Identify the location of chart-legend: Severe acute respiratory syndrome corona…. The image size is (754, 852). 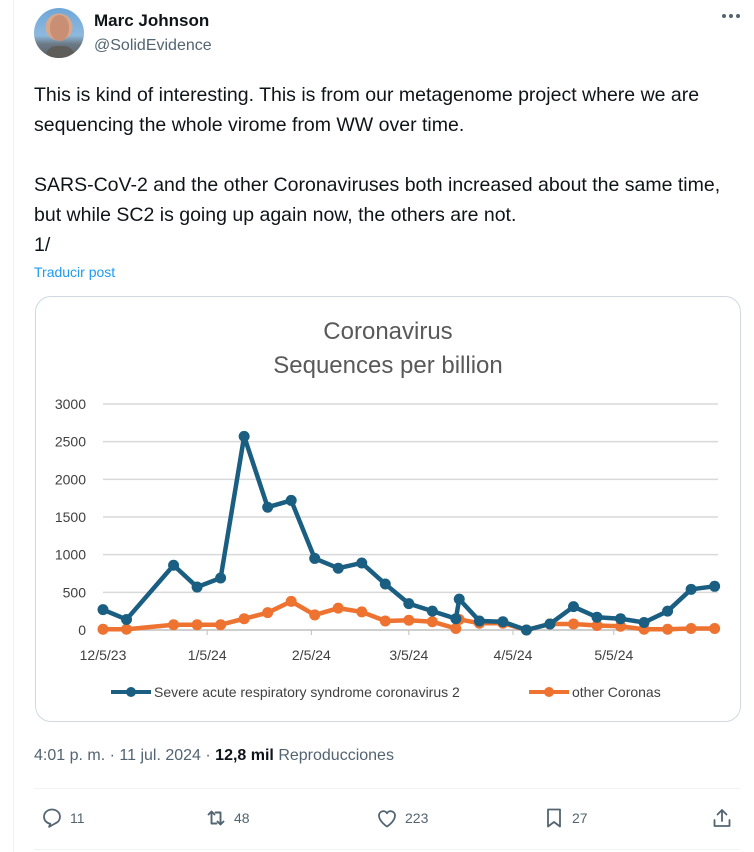
(386, 692).